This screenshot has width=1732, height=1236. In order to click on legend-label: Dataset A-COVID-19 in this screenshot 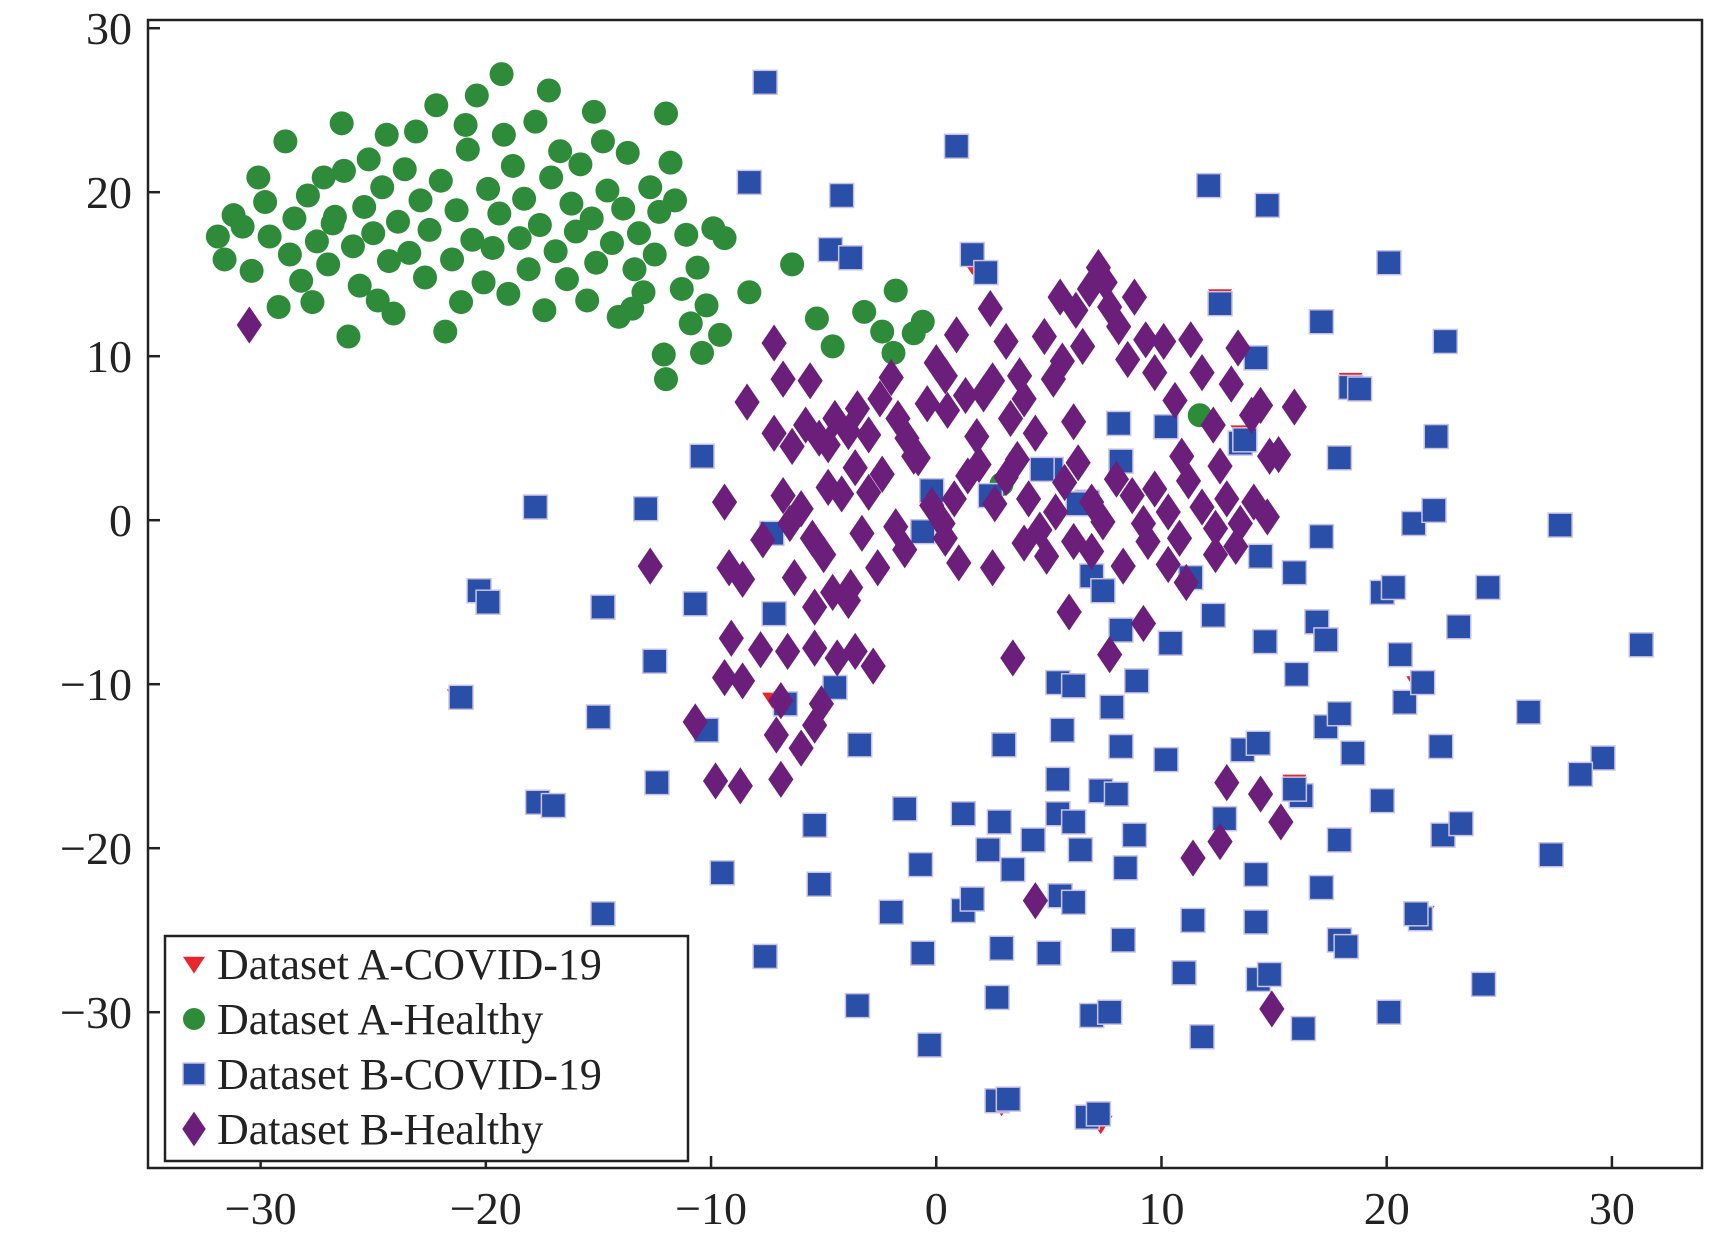, I will do `click(409, 964)`.